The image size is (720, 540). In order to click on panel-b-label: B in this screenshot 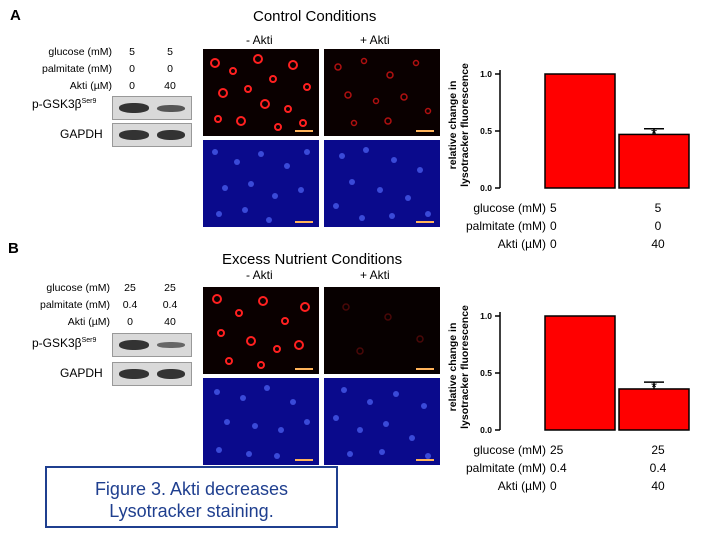, I will do `click(13, 248)`.